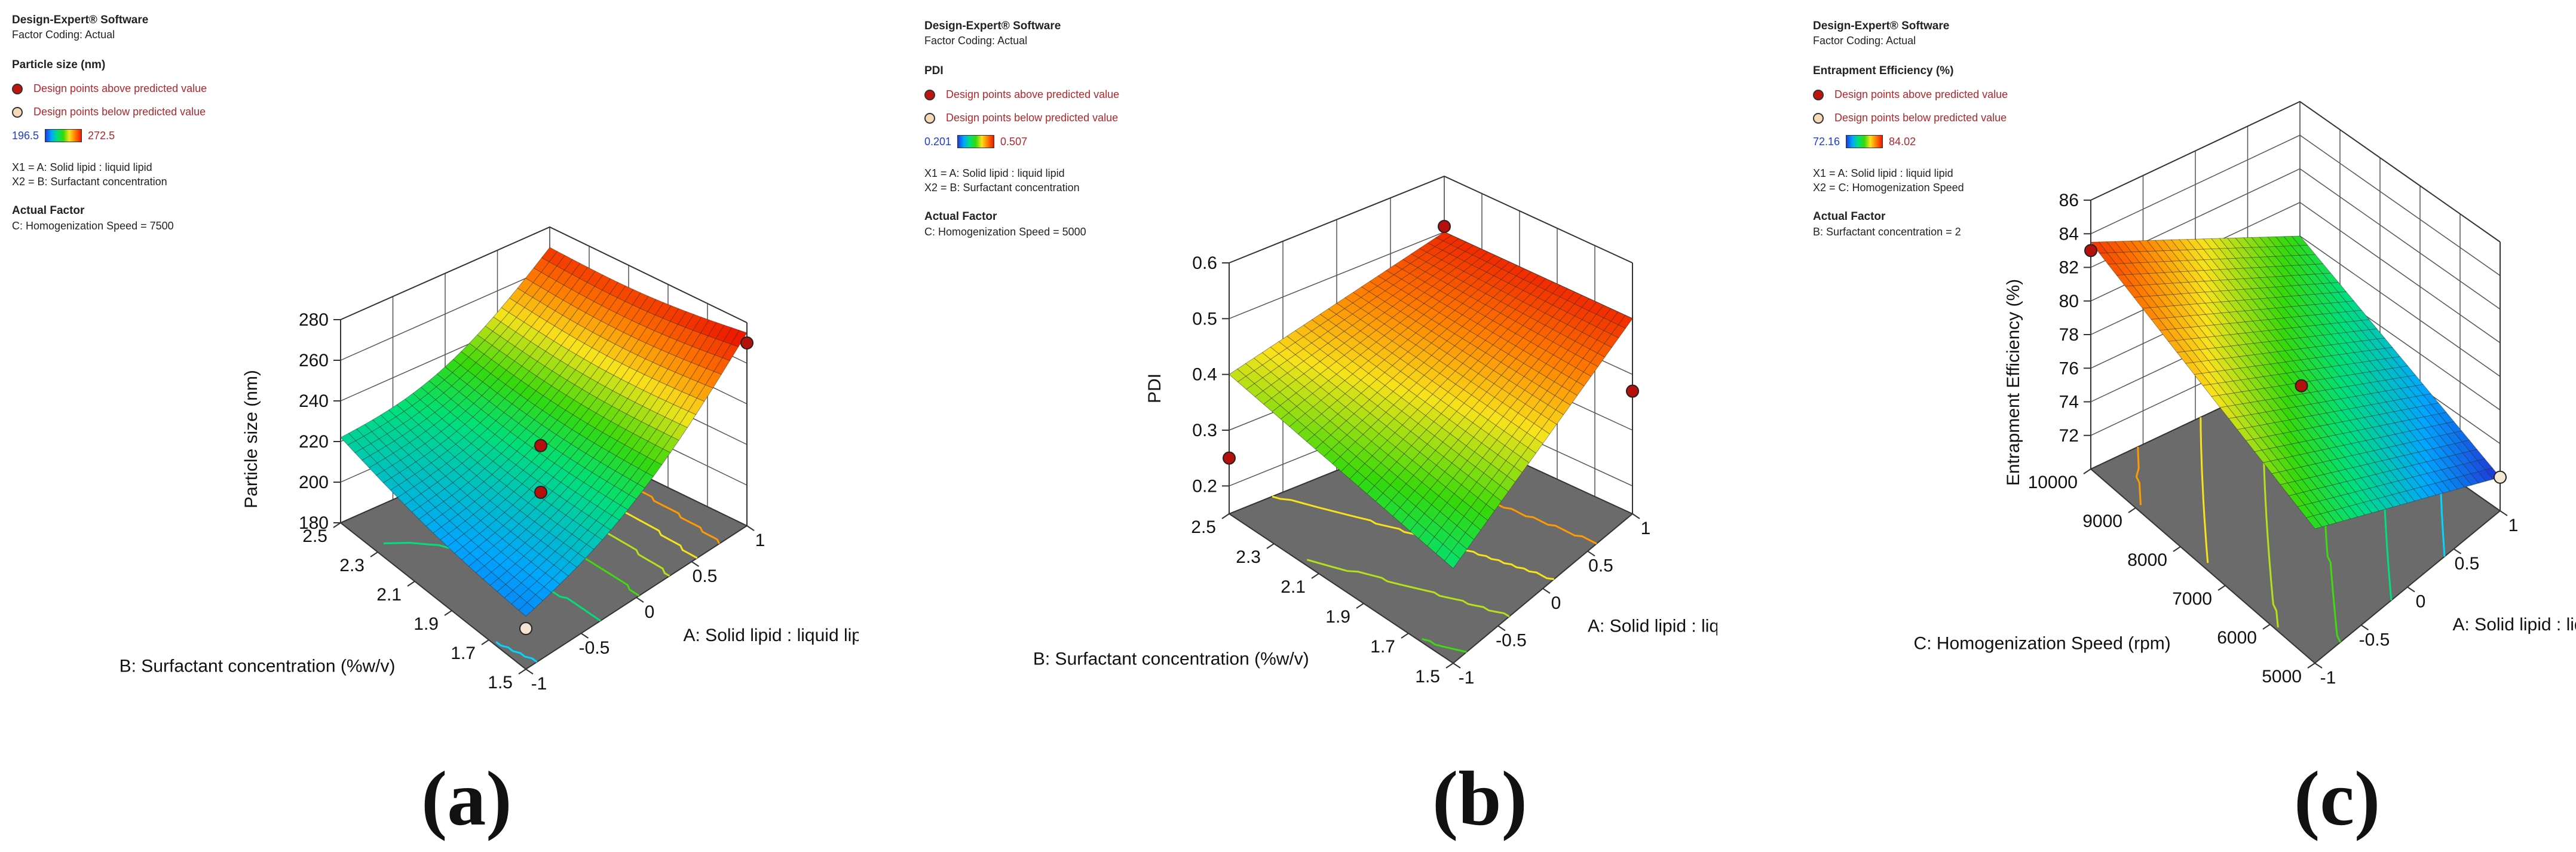  What do you see at coordinates (314, 361) in the screenshot?
I see `z-tick-label: 260` at bounding box center [314, 361].